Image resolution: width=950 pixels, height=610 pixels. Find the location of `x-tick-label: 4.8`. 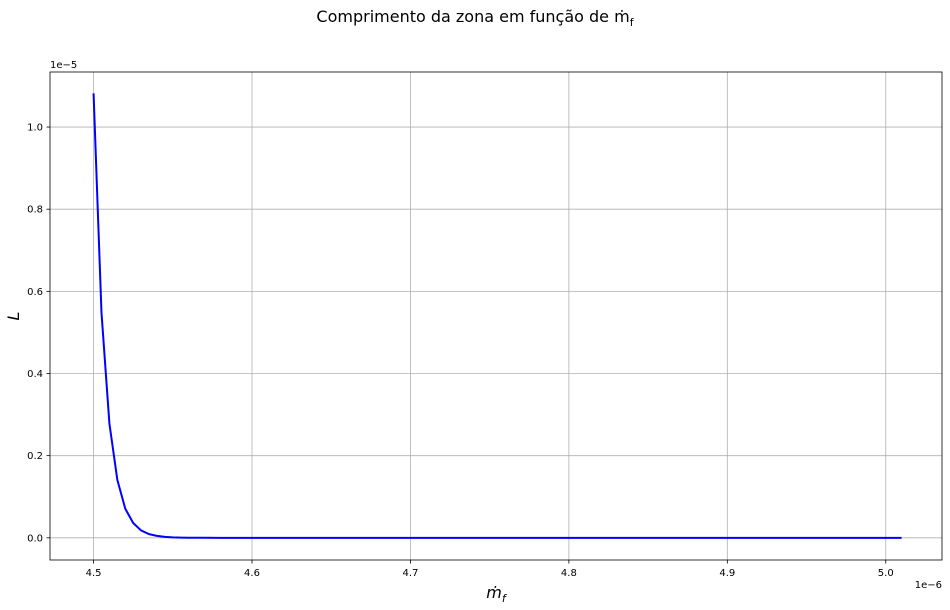

x-tick-label: 4.8 is located at coordinates (569, 573).